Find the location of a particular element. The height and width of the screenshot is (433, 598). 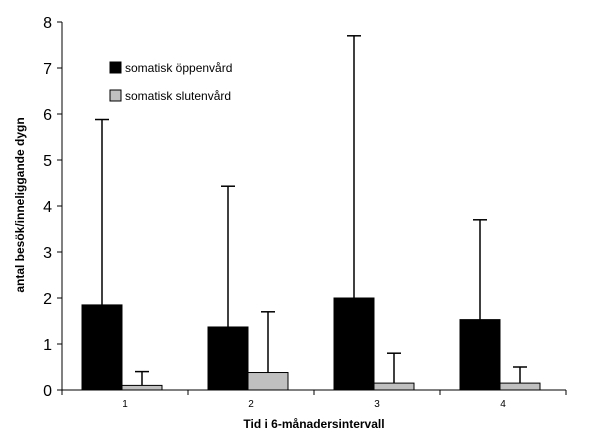

x-tick-label-1: 1 is located at coordinates (125, 404).